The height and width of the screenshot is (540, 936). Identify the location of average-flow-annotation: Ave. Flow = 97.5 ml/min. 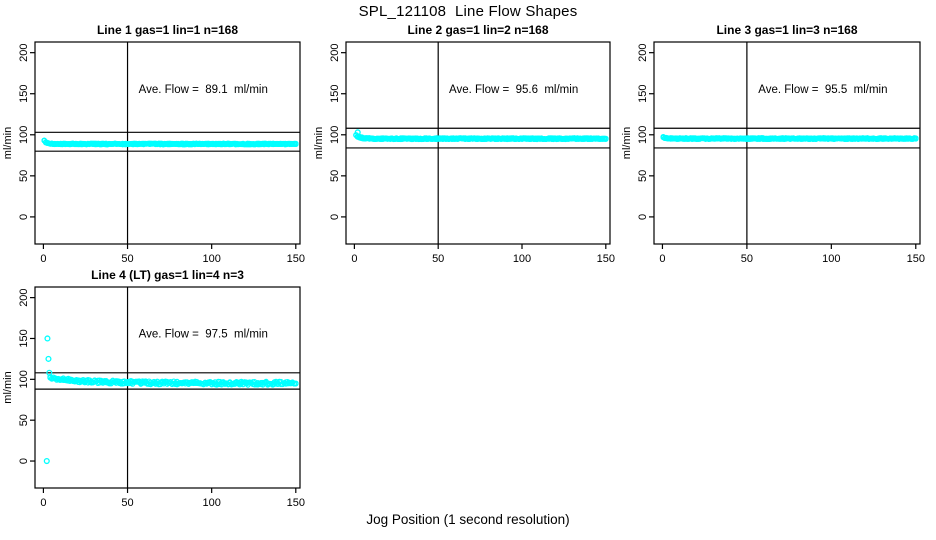
(203, 335).